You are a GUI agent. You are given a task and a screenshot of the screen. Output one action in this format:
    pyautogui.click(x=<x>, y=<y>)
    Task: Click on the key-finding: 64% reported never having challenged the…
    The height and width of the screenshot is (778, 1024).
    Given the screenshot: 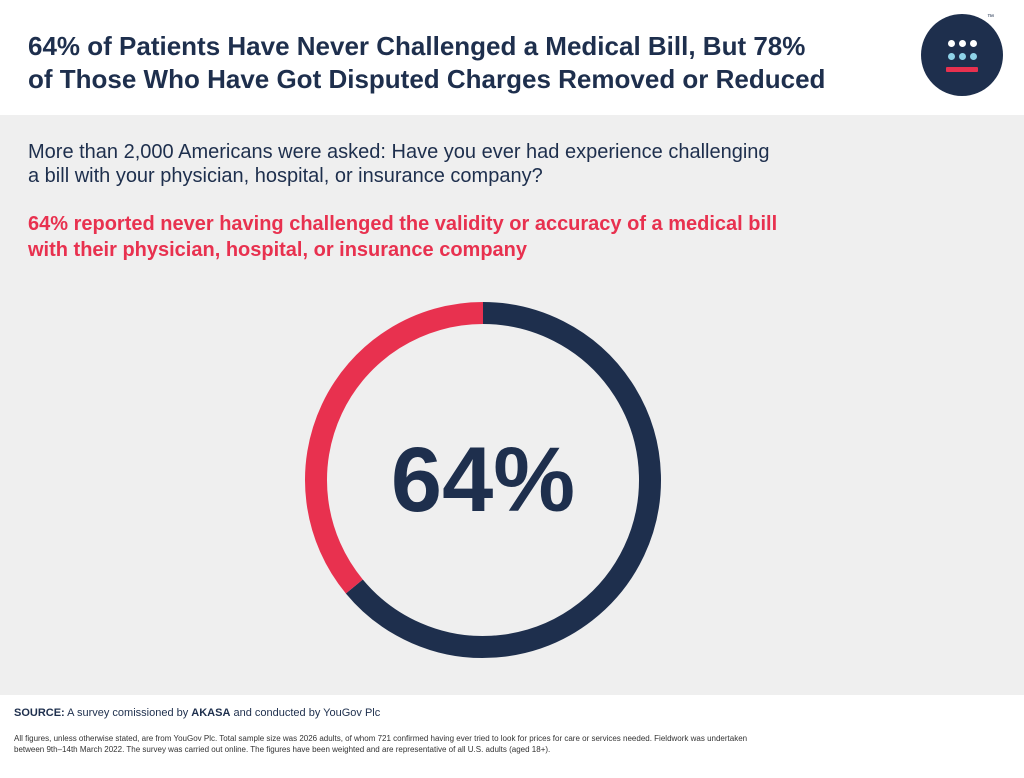 What is the action you would take?
    pyautogui.click(x=508, y=237)
    